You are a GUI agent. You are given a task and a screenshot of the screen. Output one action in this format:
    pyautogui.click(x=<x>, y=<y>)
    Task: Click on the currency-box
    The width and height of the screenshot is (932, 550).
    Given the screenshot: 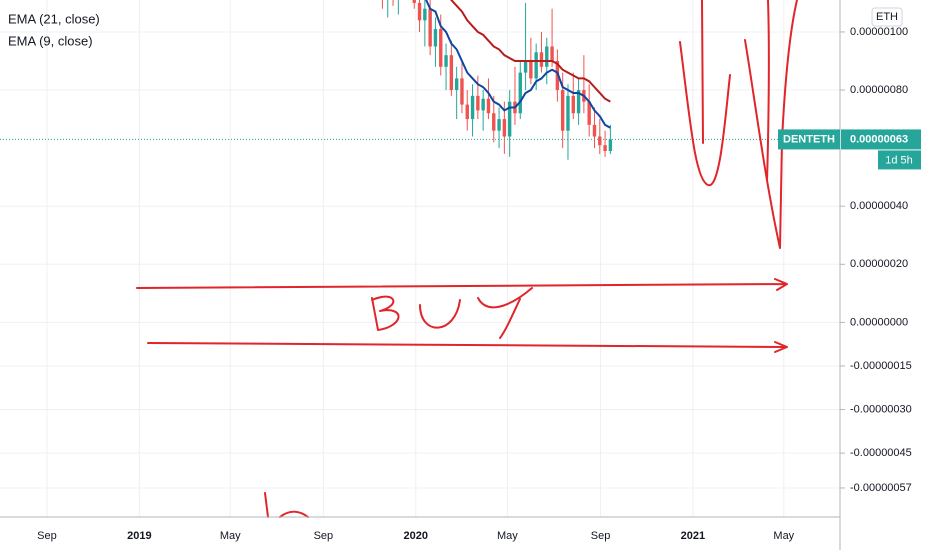 What is the action you would take?
    pyautogui.click(x=887, y=17)
    